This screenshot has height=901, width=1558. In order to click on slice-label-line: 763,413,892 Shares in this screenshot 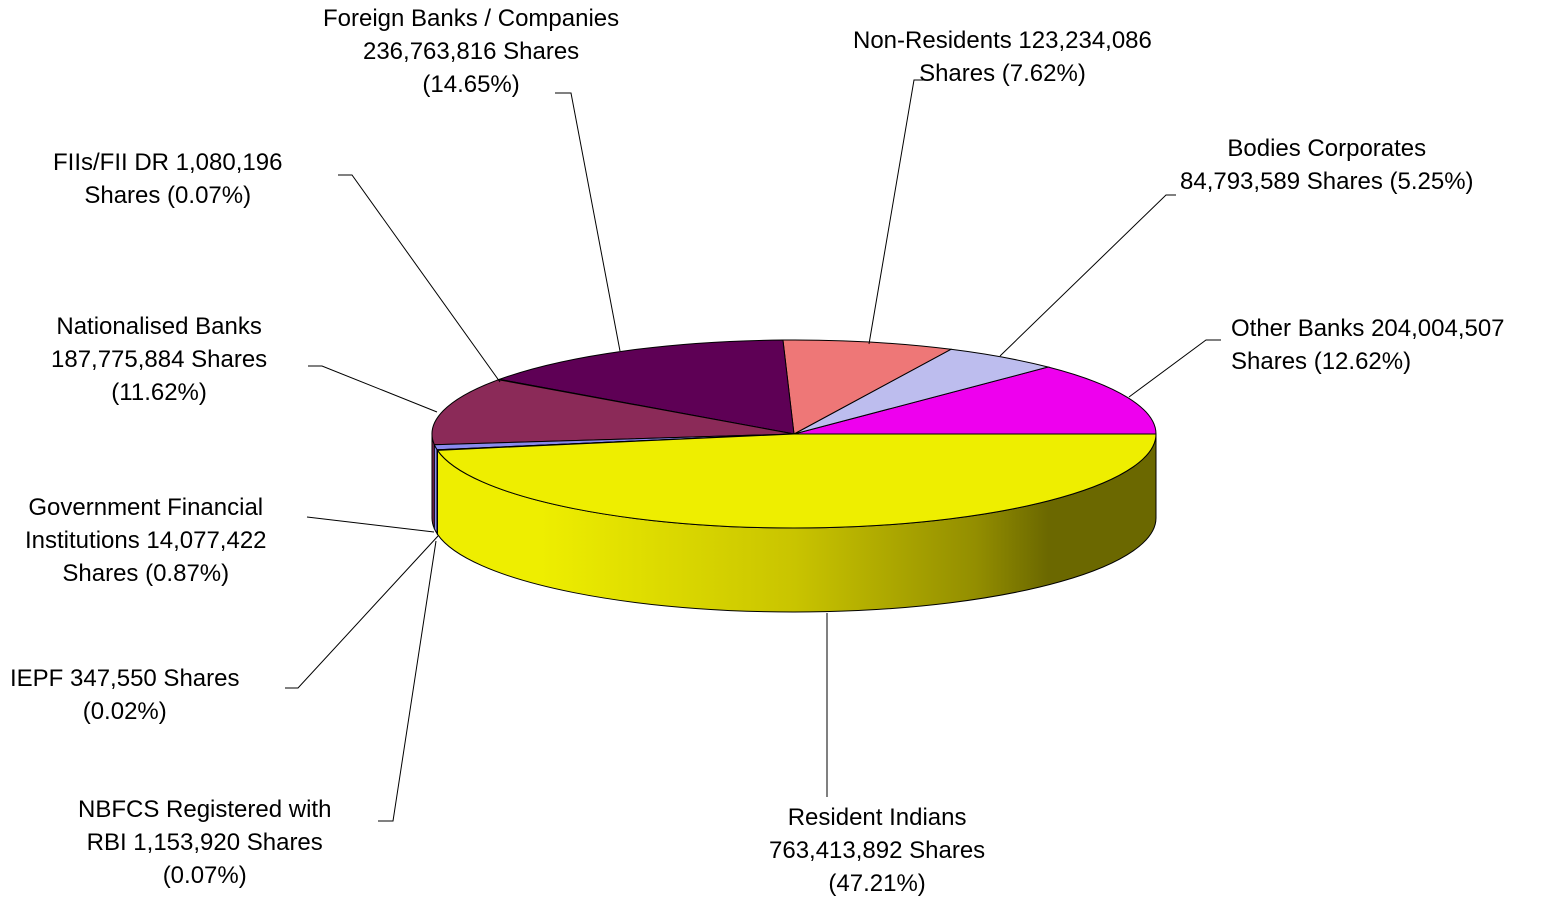, I will do `click(877, 850)`.